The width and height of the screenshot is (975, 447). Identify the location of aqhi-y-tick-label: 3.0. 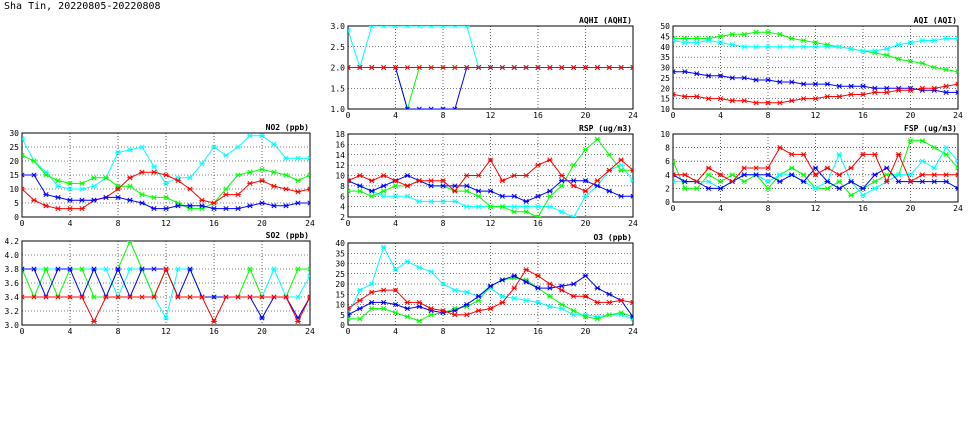
(338, 26).